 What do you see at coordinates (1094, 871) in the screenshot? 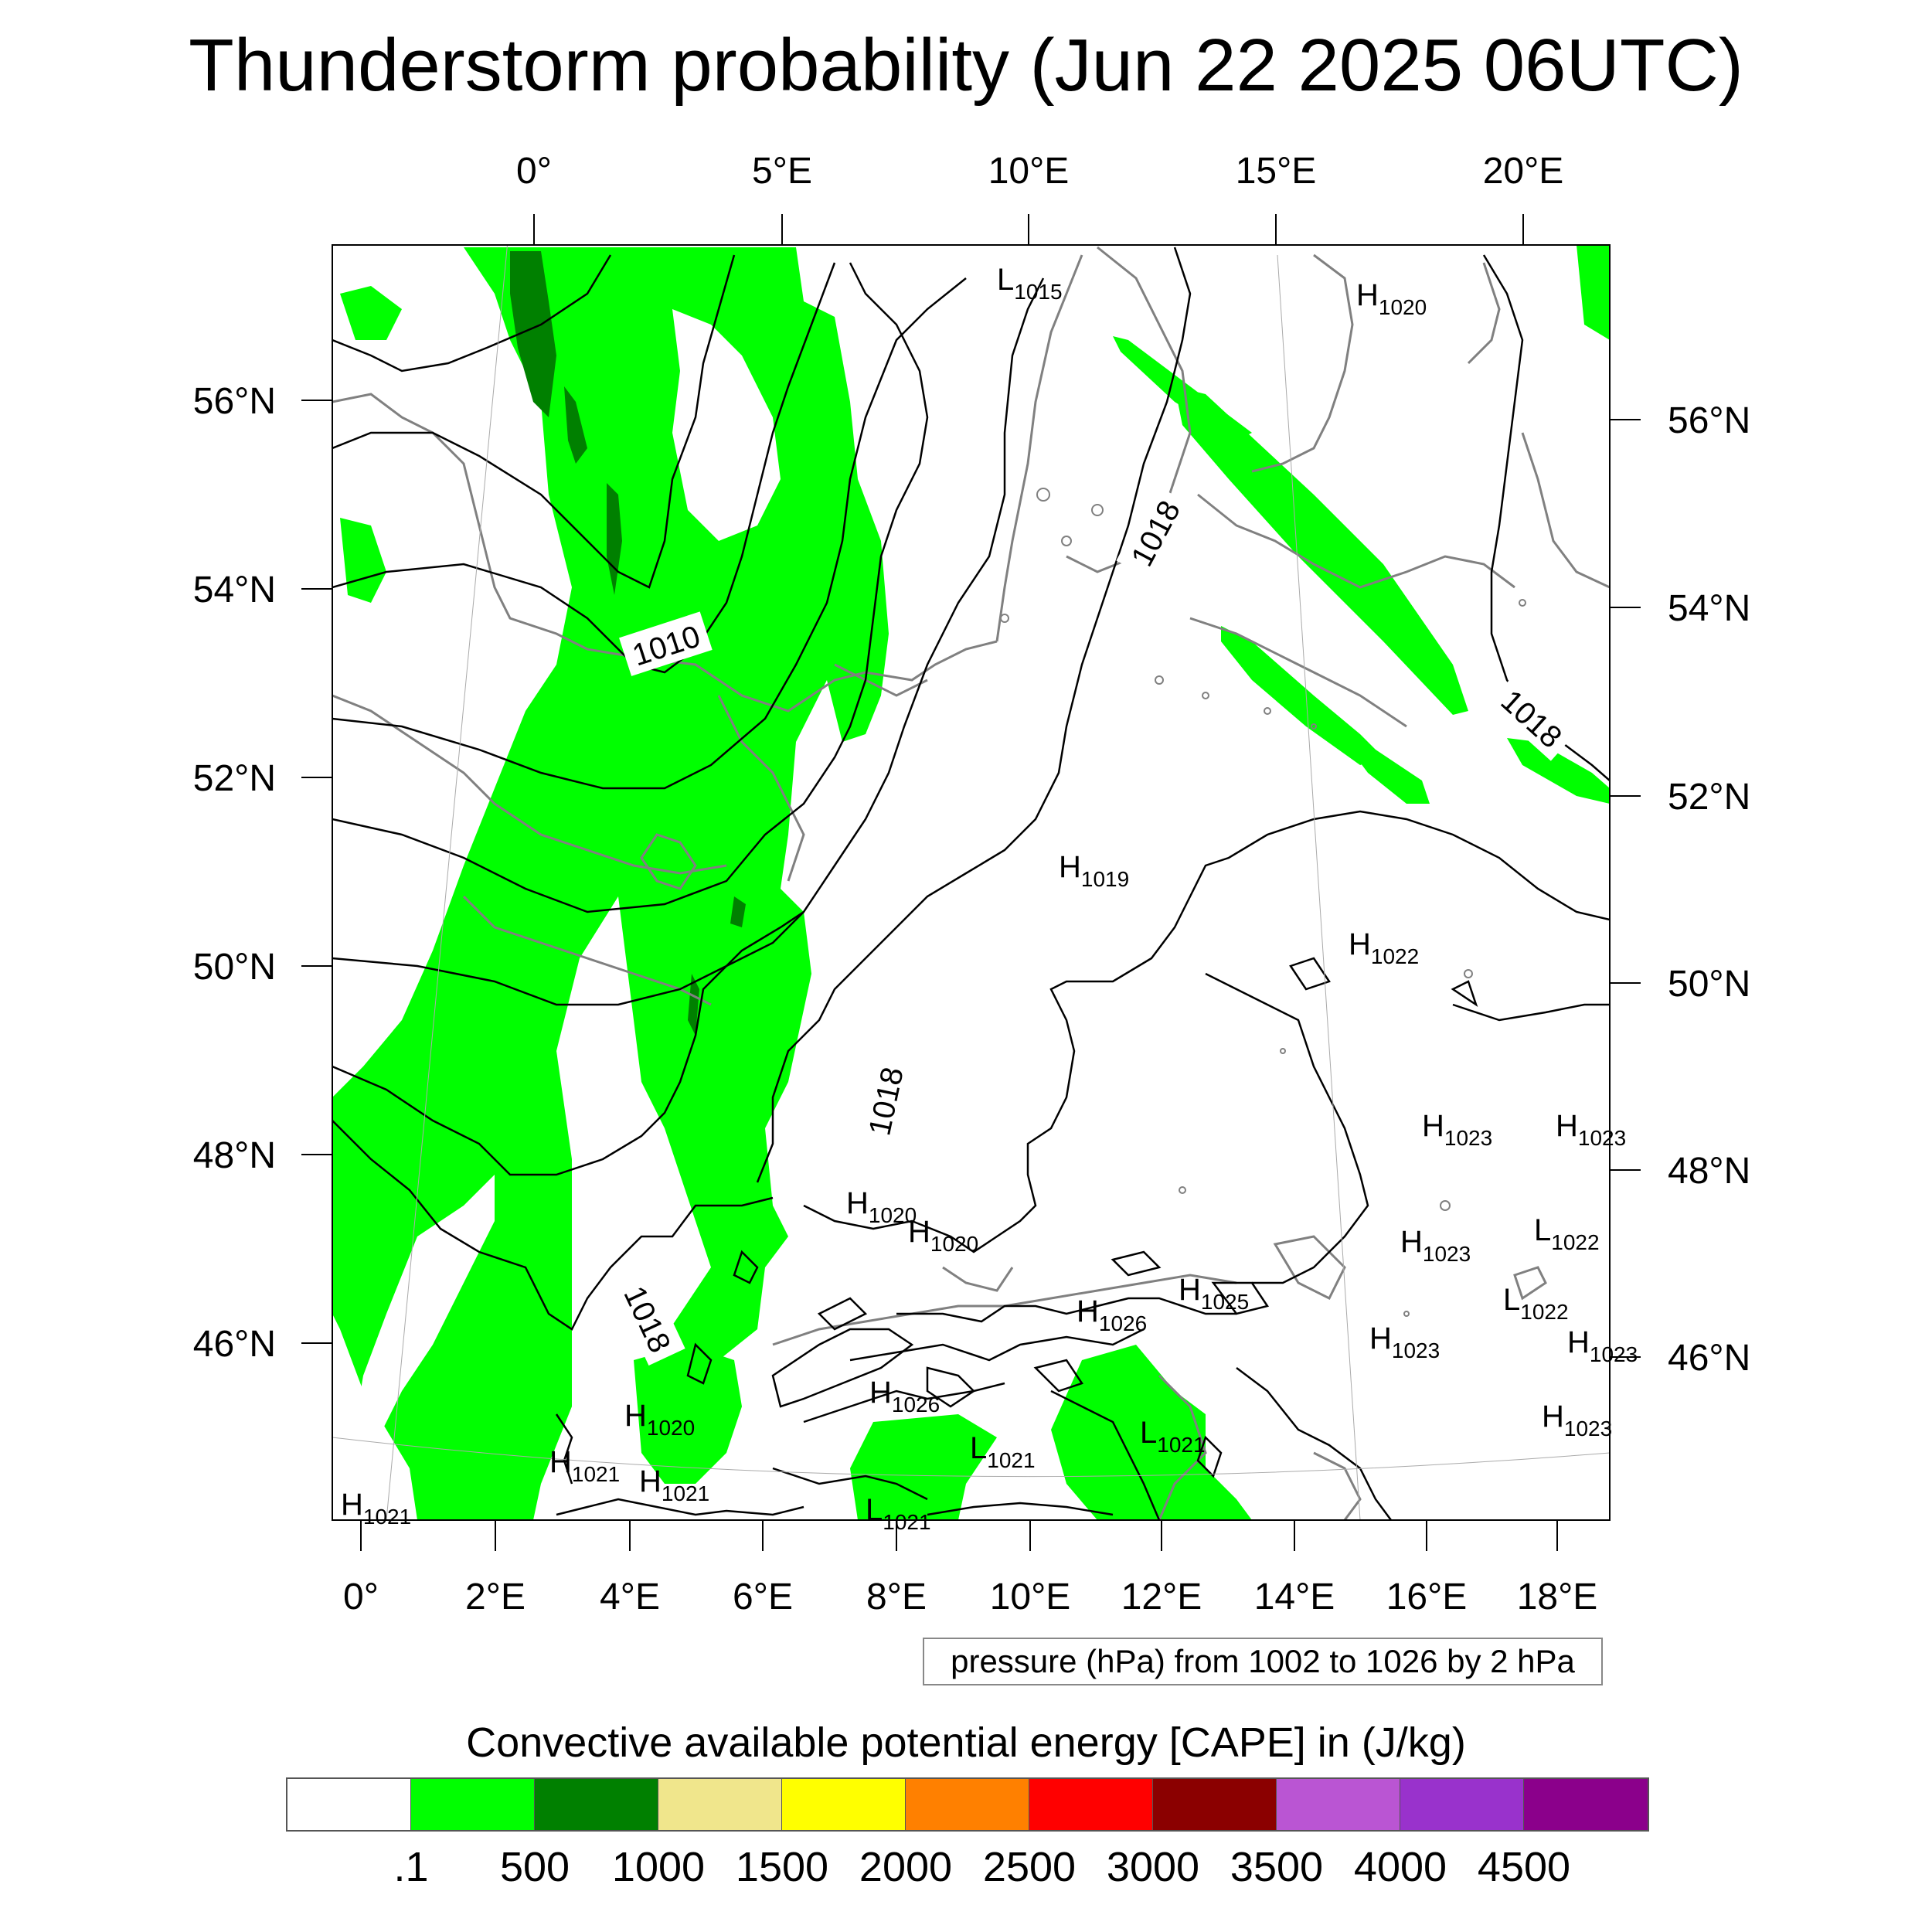
I see `high-pressure-center: H1019` at bounding box center [1094, 871].